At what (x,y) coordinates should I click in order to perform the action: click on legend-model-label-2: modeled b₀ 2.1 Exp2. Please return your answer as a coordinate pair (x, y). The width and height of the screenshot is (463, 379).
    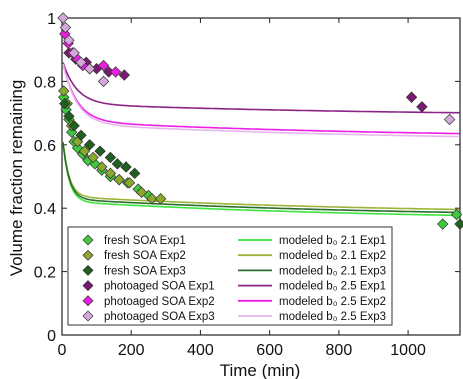
    Looking at the image, I should click on (332, 256).